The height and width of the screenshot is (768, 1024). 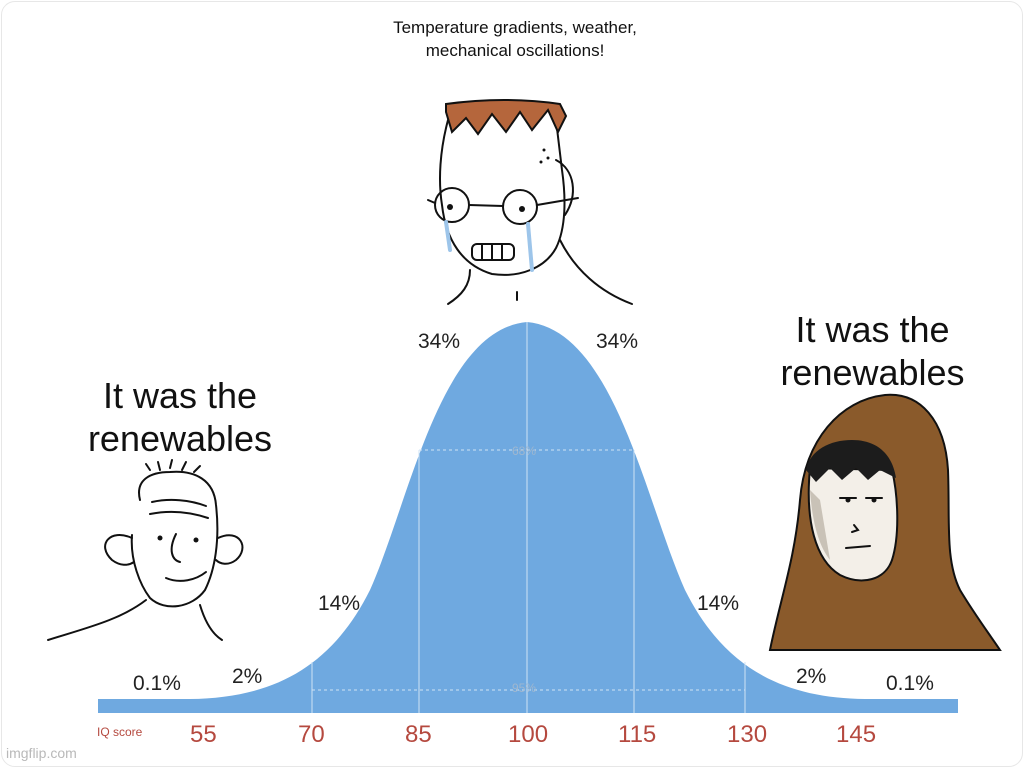 I want to click on percent-left-2: 2%, so click(x=247, y=676).